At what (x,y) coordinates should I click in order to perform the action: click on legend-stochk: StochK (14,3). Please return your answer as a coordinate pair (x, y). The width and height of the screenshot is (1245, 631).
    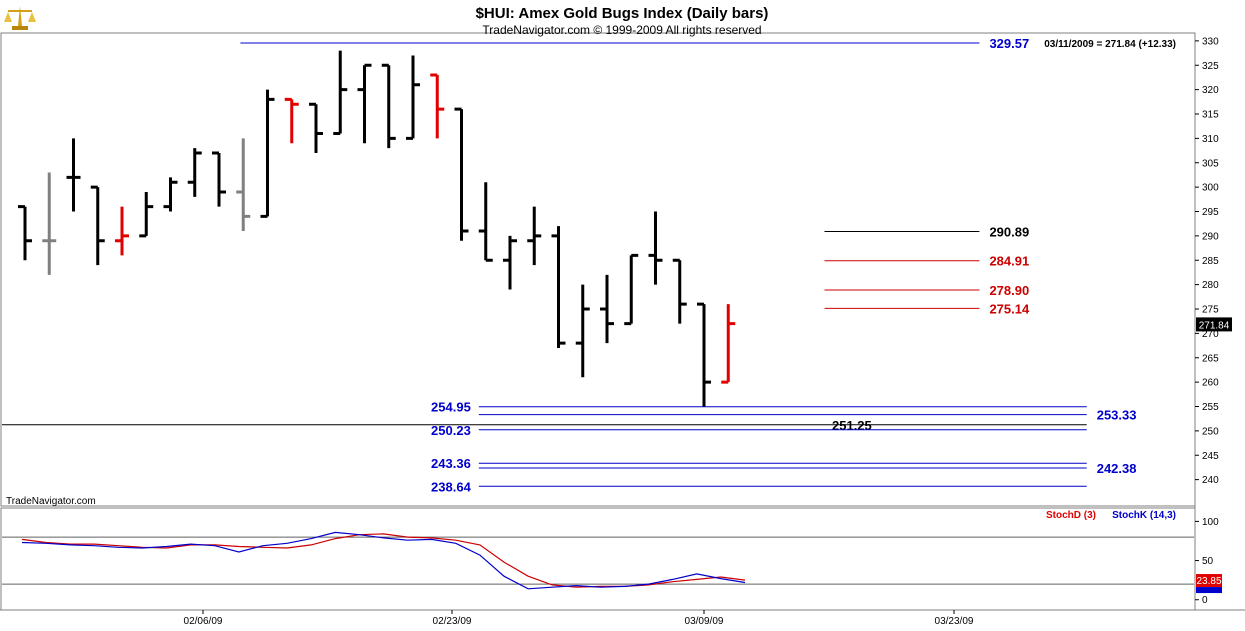
    Looking at the image, I should click on (1144, 515).